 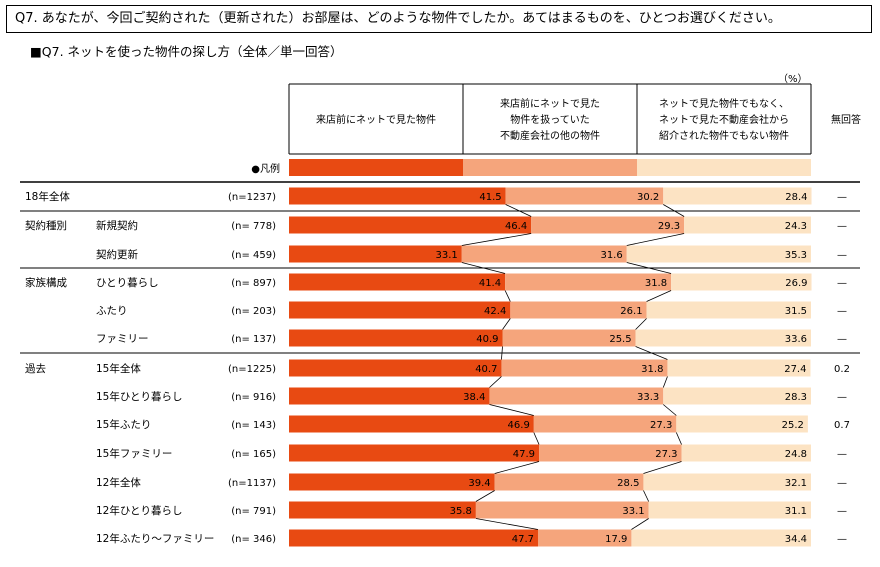 I want to click on row-group-label: 過去, so click(x=35, y=369).